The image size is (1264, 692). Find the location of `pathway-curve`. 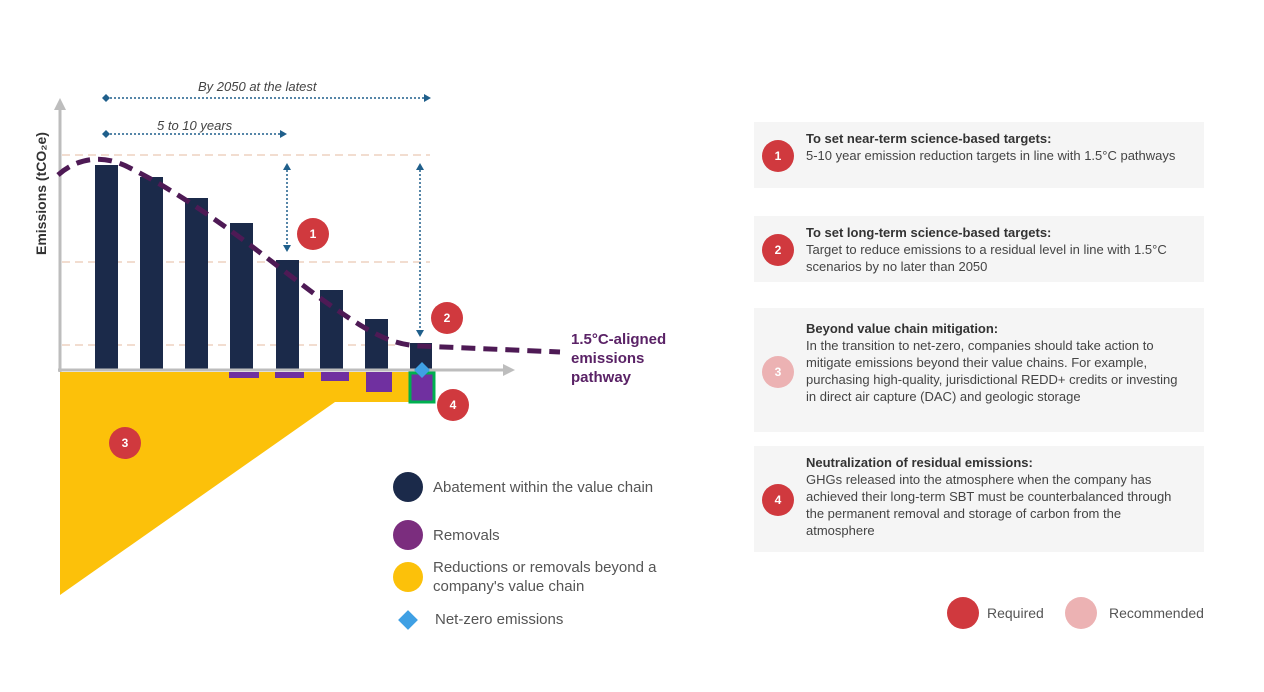

pathway-curve is located at coordinates (308, 255).